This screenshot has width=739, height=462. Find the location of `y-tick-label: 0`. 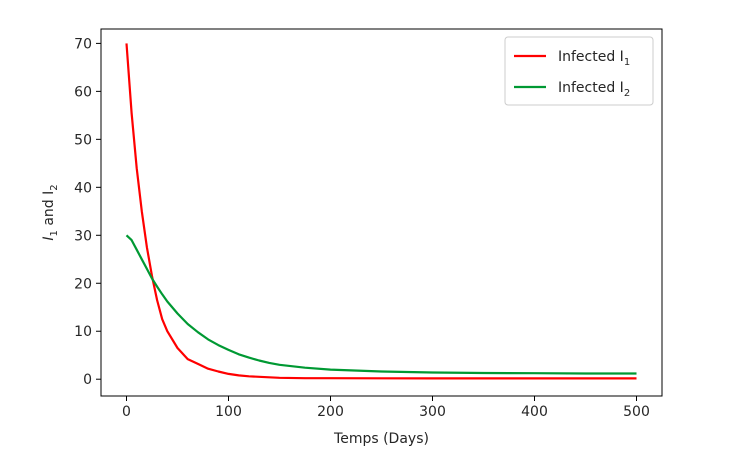

y-tick-label: 0 is located at coordinates (87, 380).